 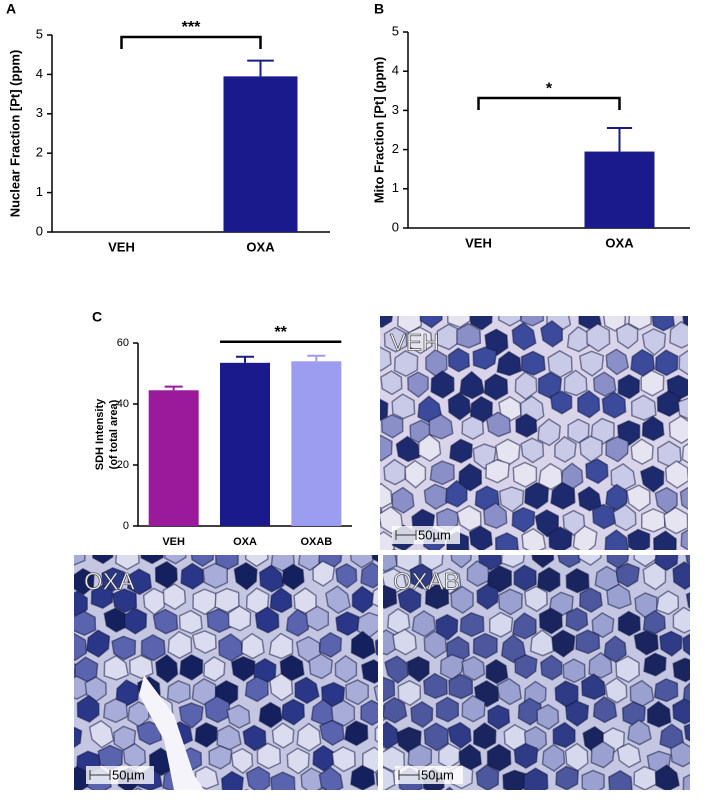 I want to click on y-tick-label: 5, so click(x=39, y=33).